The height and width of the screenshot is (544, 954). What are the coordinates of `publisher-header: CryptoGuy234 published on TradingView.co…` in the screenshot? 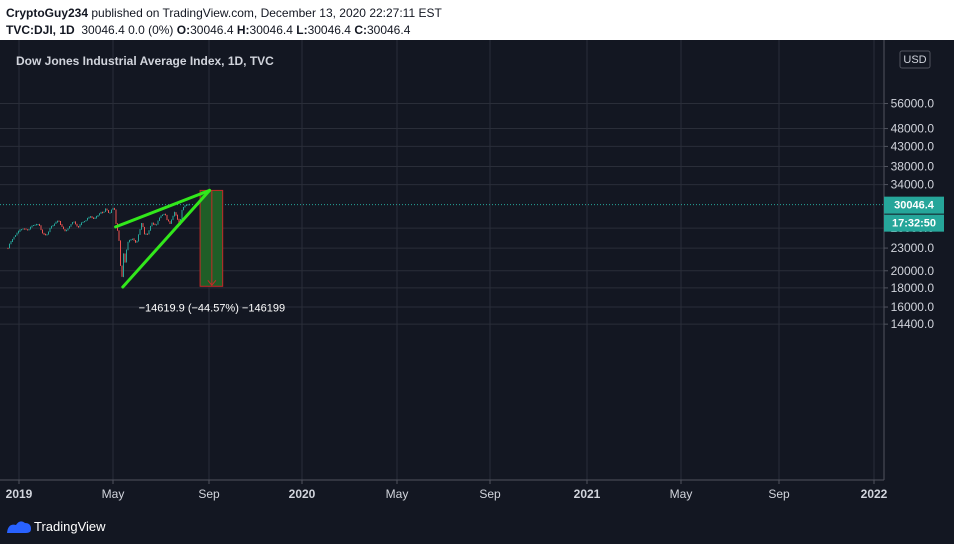 It's located at (477, 20).